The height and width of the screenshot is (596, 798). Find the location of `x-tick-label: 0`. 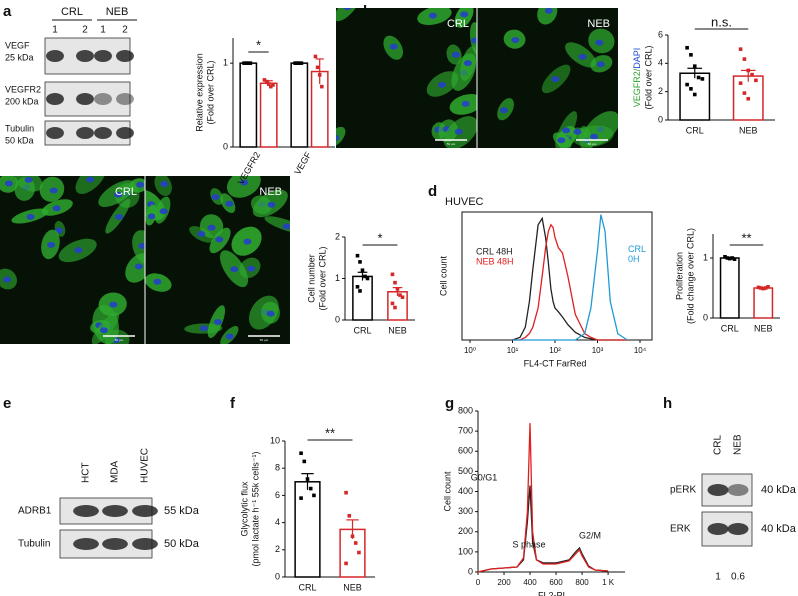

x-tick-label: 0 is located at coordinates (478, 582).